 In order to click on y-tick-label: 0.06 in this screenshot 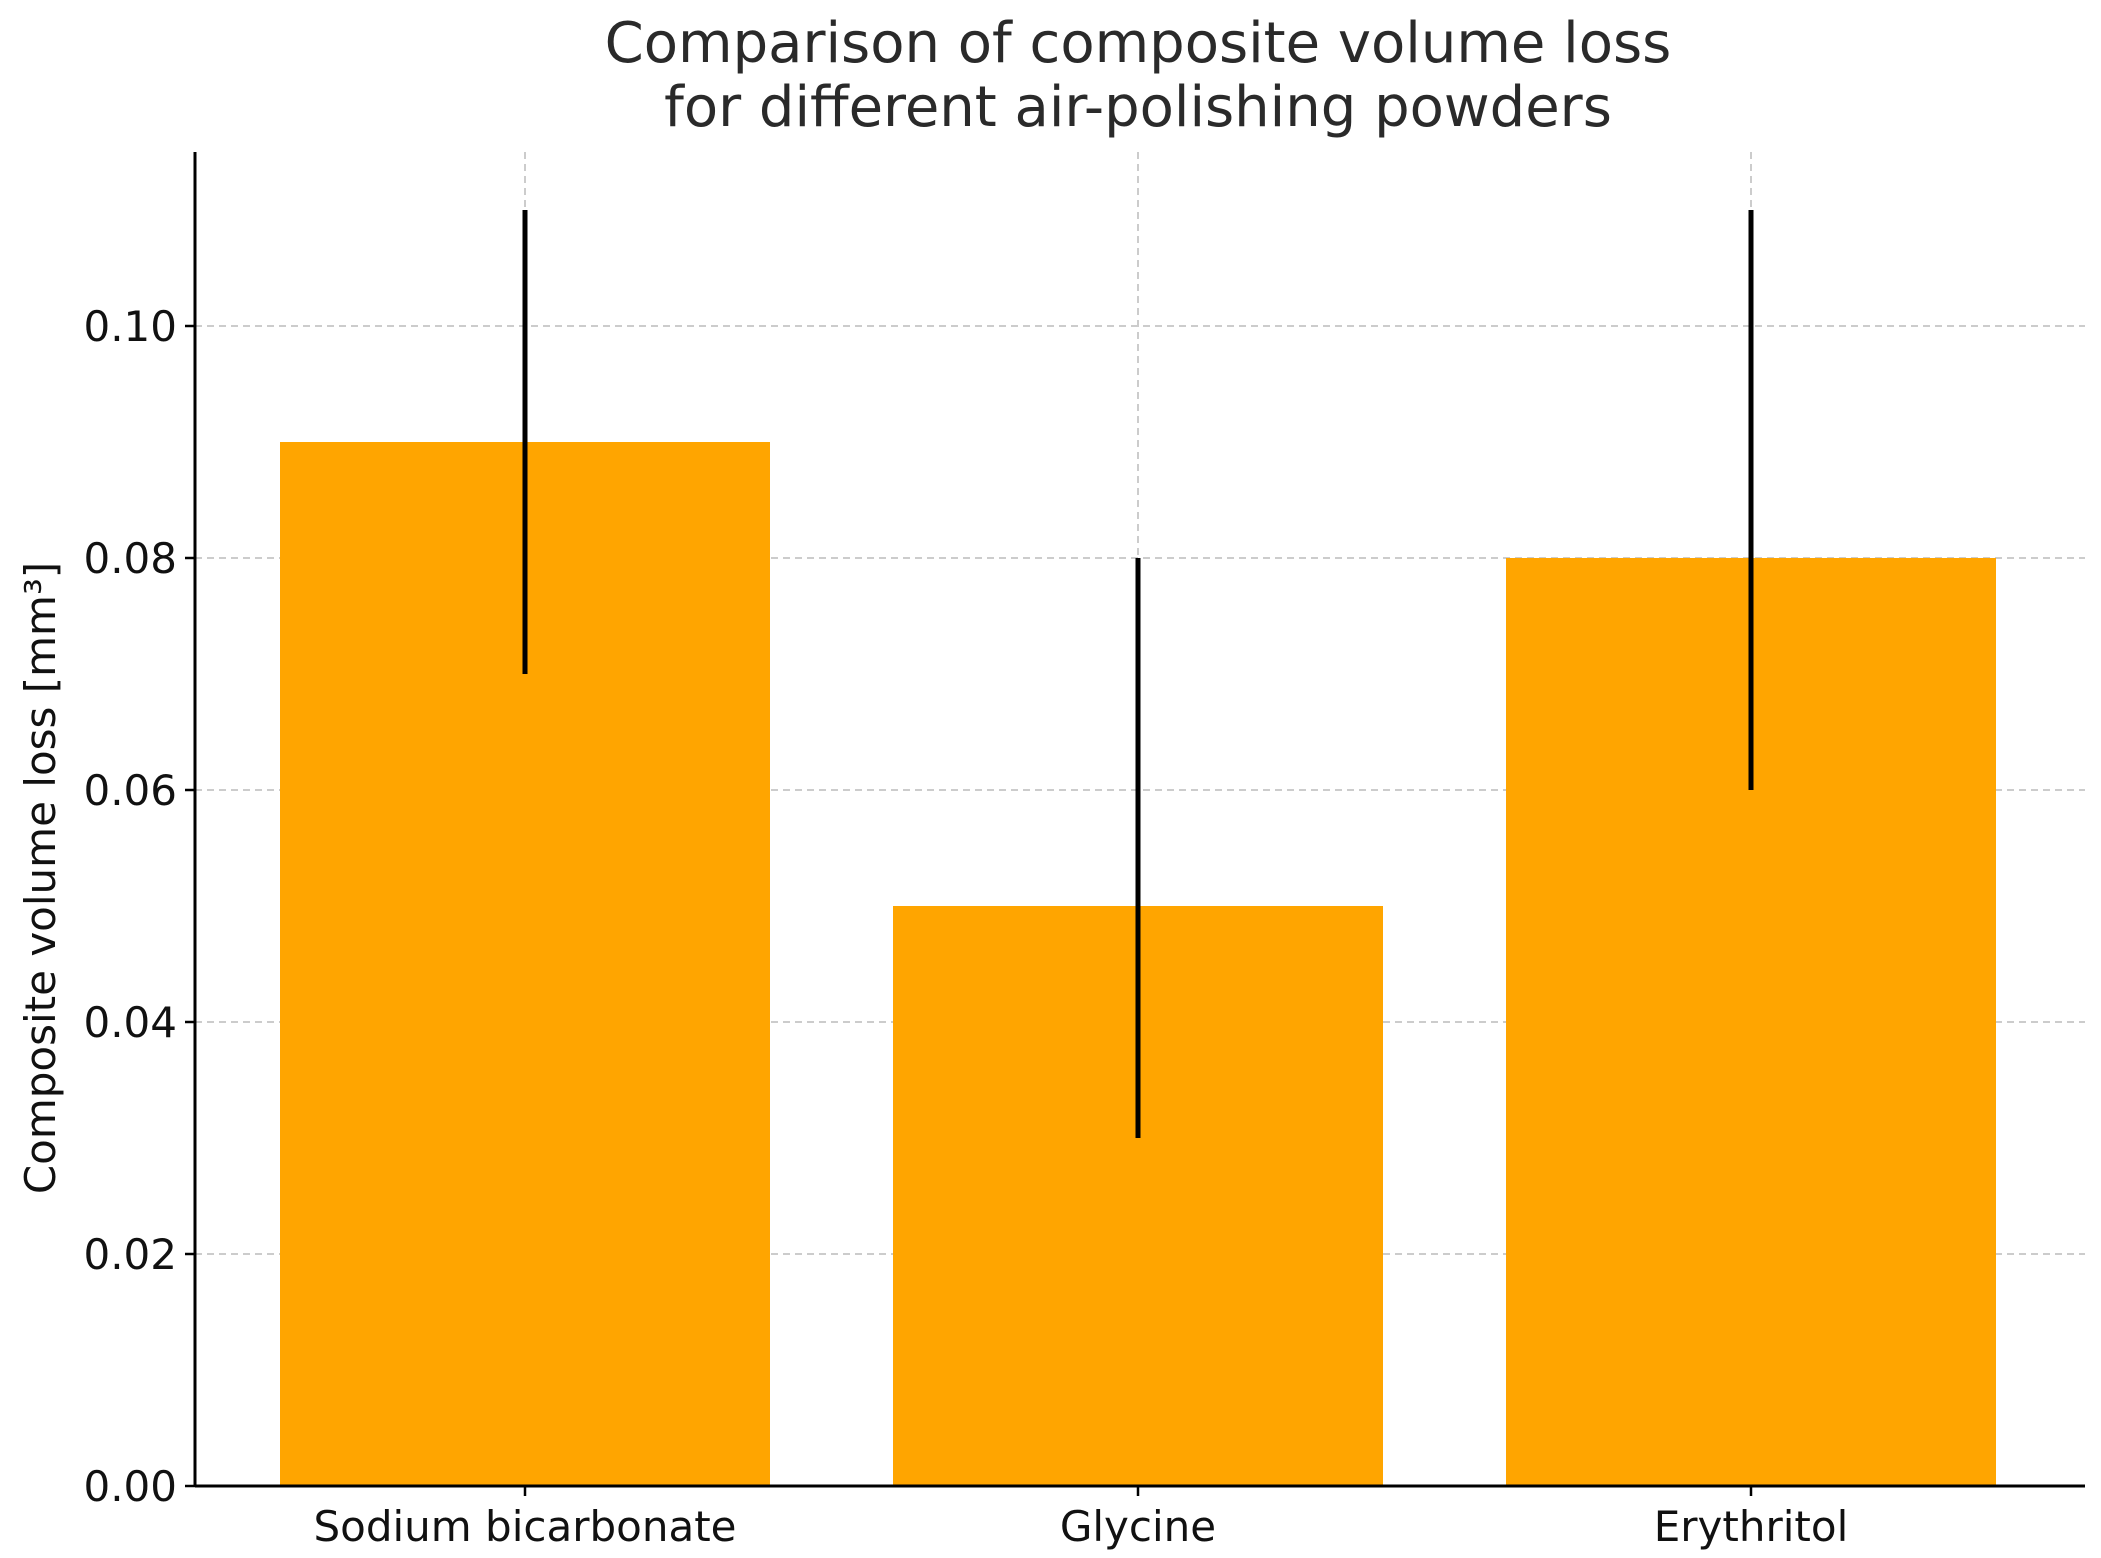, I will do `click(130, 790)`.